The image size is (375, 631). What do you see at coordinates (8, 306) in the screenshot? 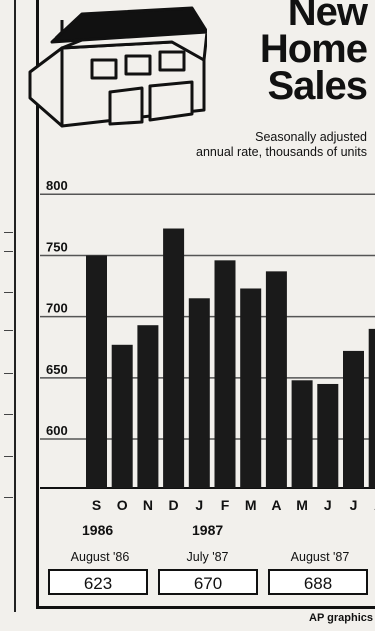
I see `adjacent-column-border` at bounding box center [8, 306].